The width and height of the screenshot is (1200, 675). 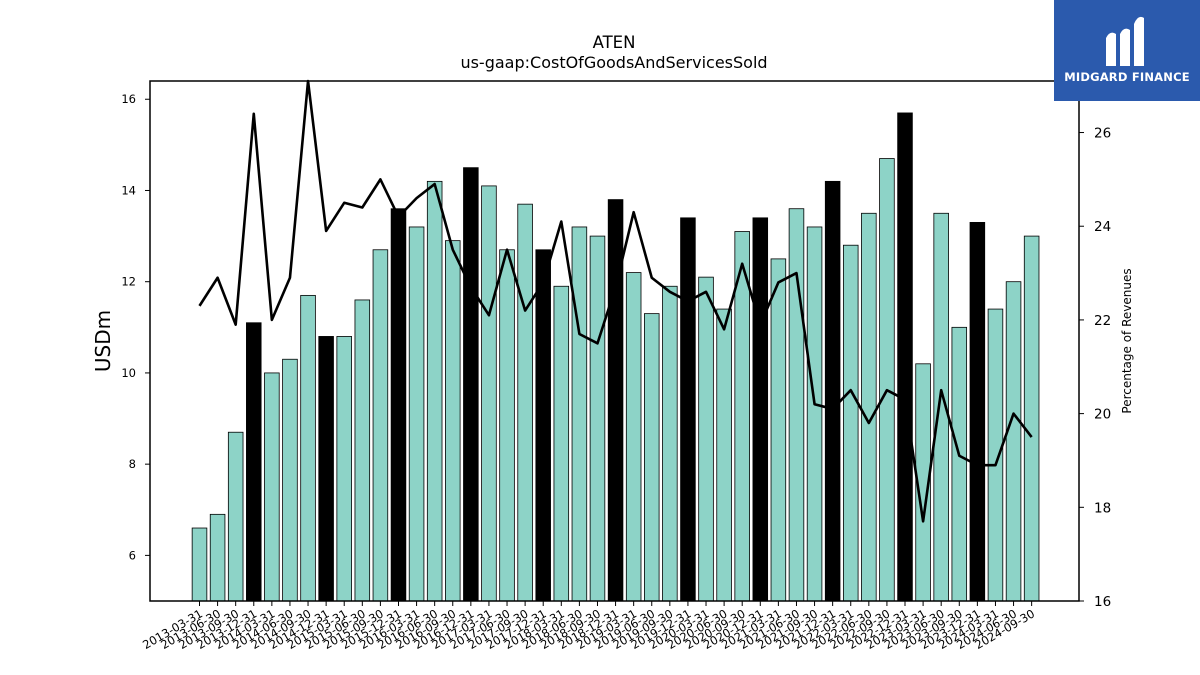 I want to click on midgard-finance-logo: MIDGARD FINANCE, so click(x=1127, y=50).